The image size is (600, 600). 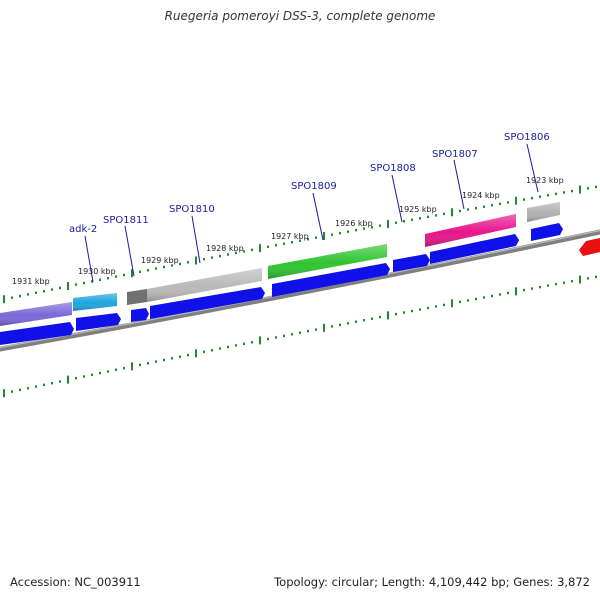 What do you see at coordinates (126, 220) in the screenshot?
I see `gene-label-spo1811: SPO1811` at bounding box center [126, 220].